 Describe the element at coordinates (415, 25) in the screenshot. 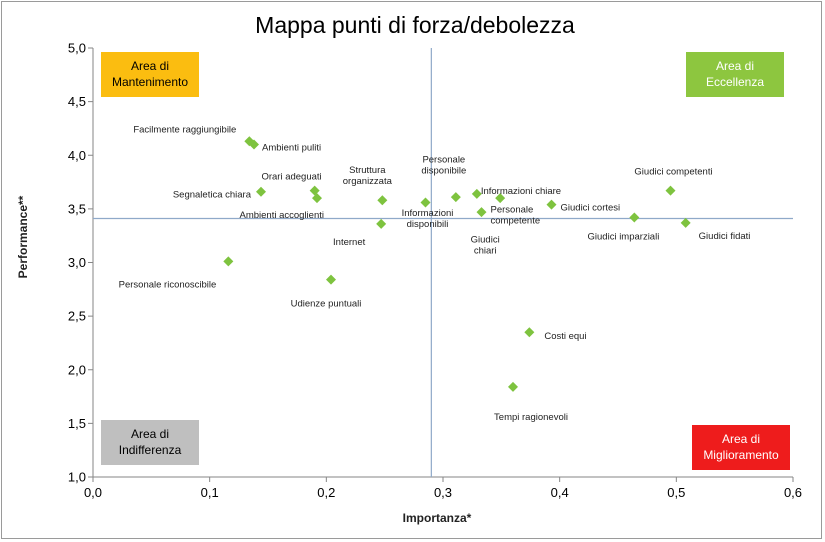

I see `chart-title: Mappa punti di forza/debolezza` at that location.